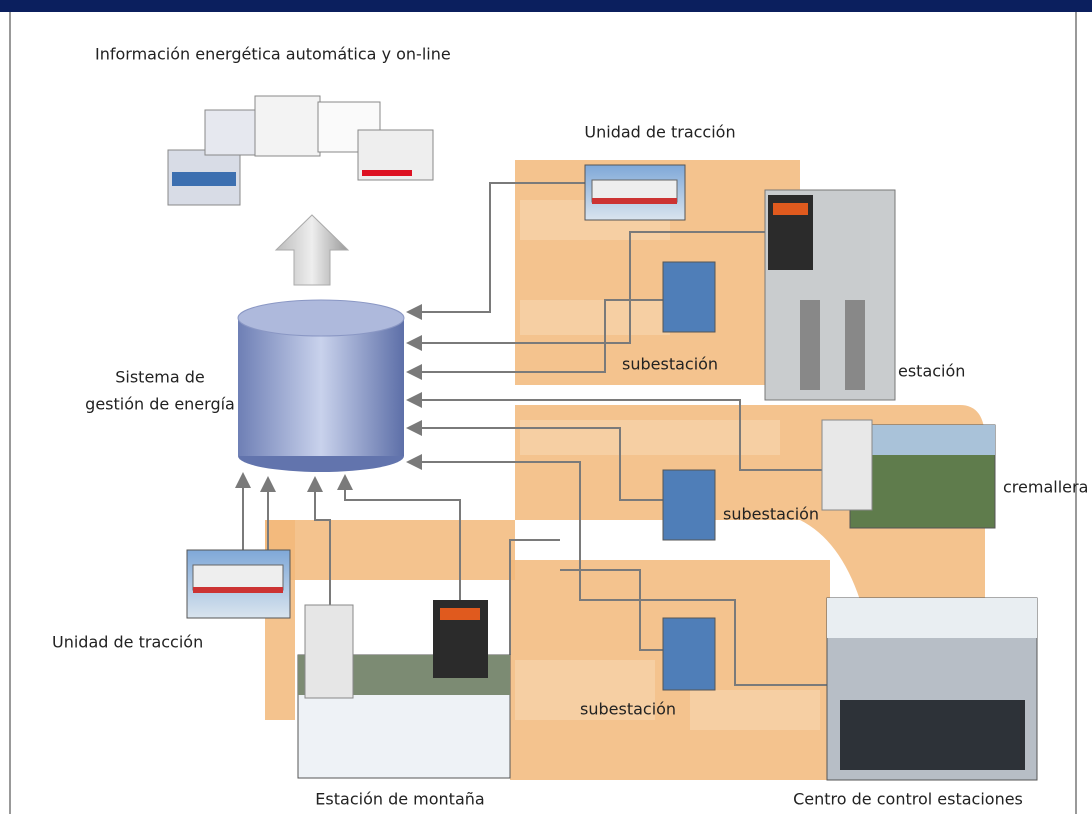  What do you see at coordinates (390, 550) in the screenshot?
I see `flow-area` at bounding box center [390, 550].